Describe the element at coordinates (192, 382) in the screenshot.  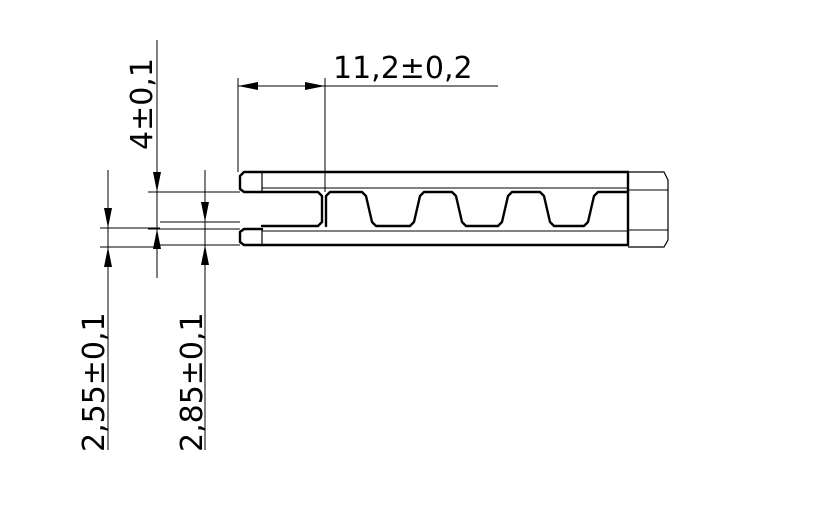
I see `dimension-offset-b-label: 2,85±0,1` at that location.